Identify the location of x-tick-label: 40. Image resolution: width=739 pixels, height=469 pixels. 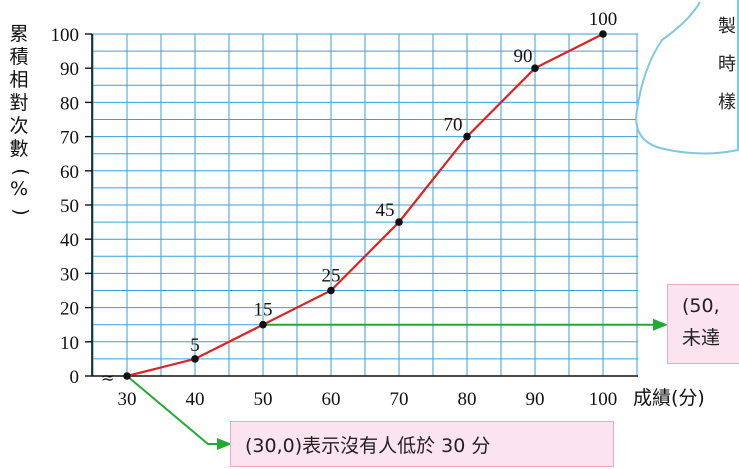
(195, 399).